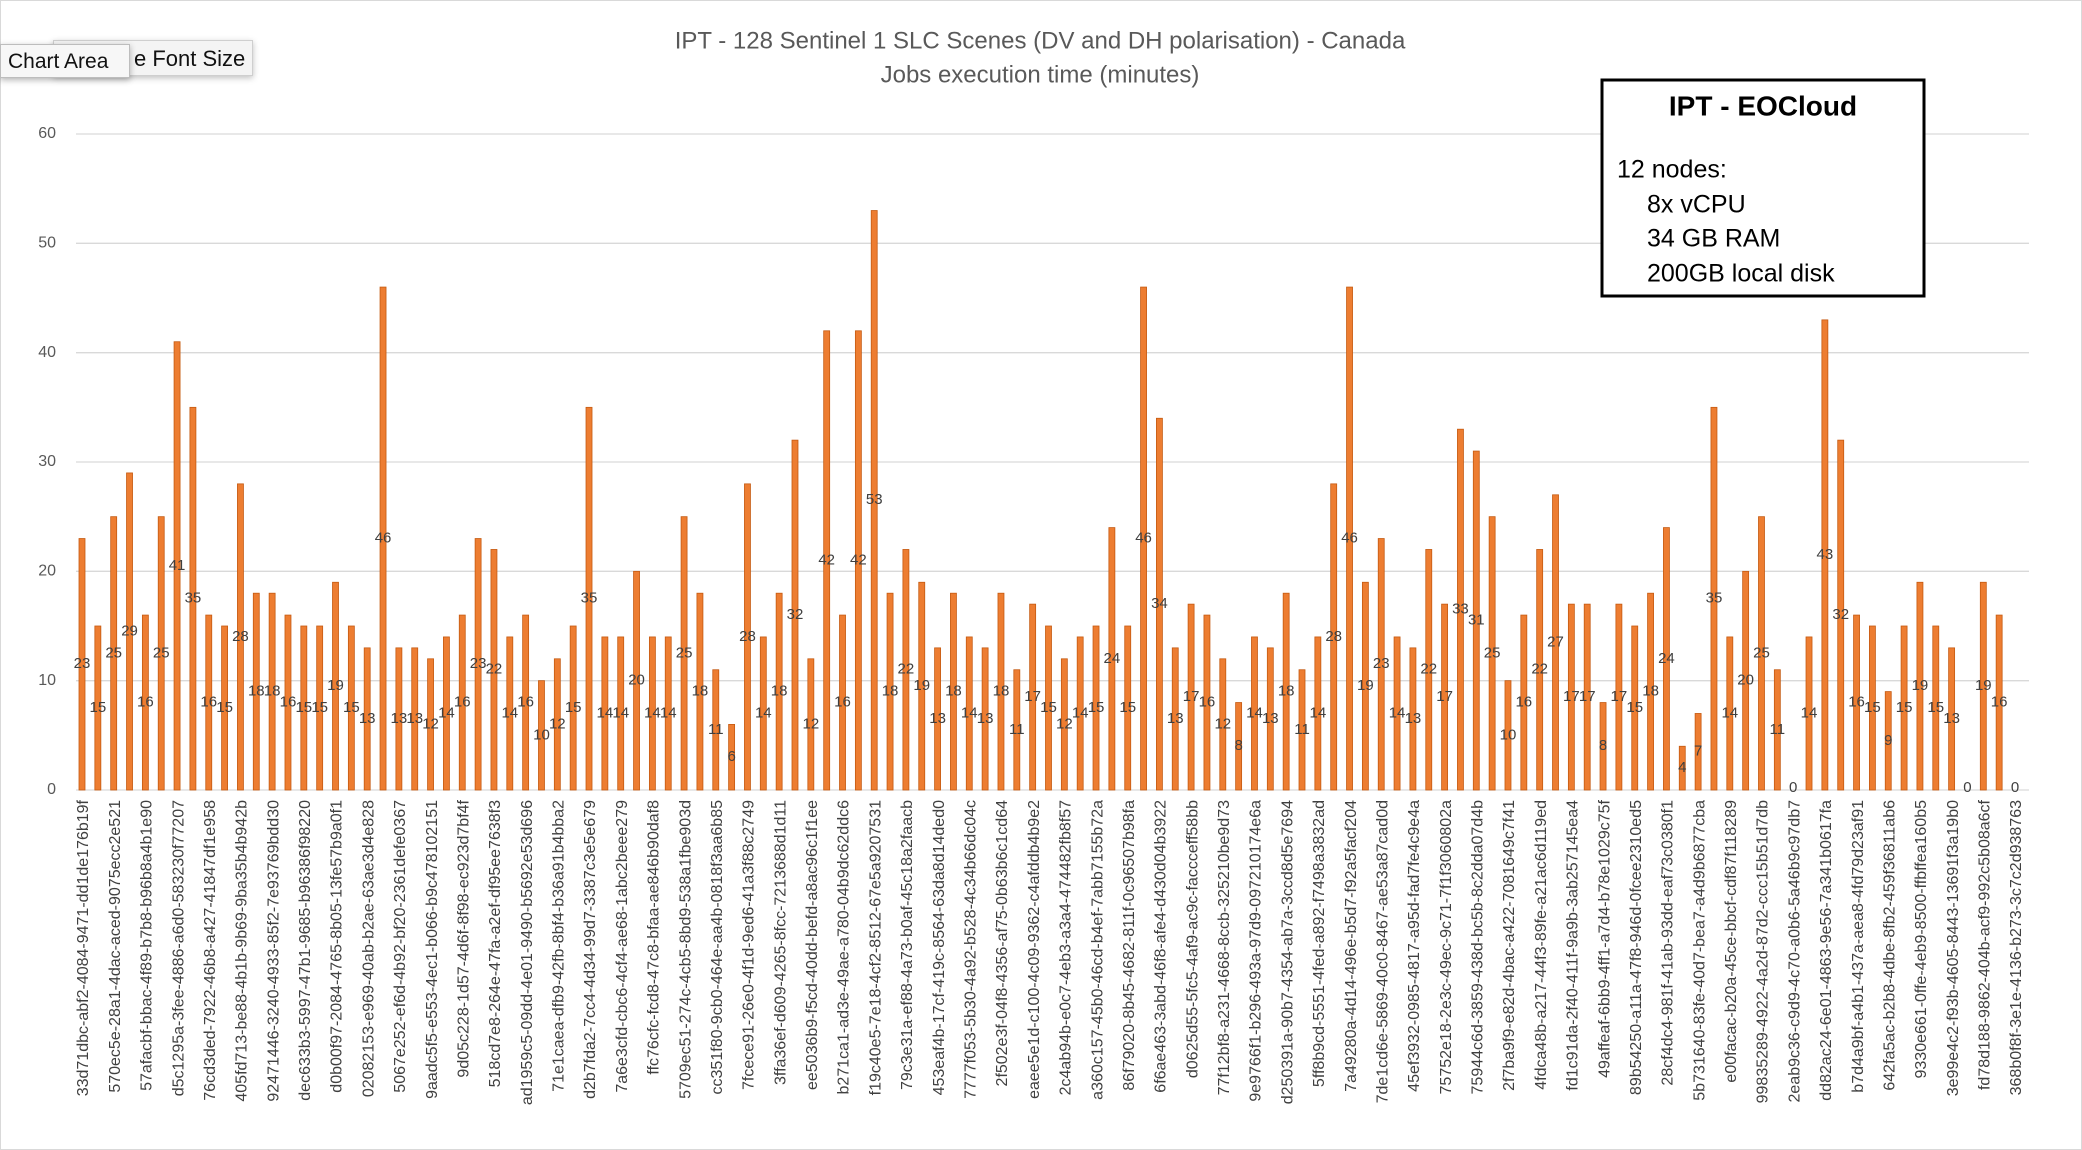 The height and width of the screenshot is (1150, 2082). Describe the element at coordinates (717, 947) in the screenshot. I see `x-tick-label: cc351f80-9cb0-464e-aa4b-0818f3aa6b85` at that location.